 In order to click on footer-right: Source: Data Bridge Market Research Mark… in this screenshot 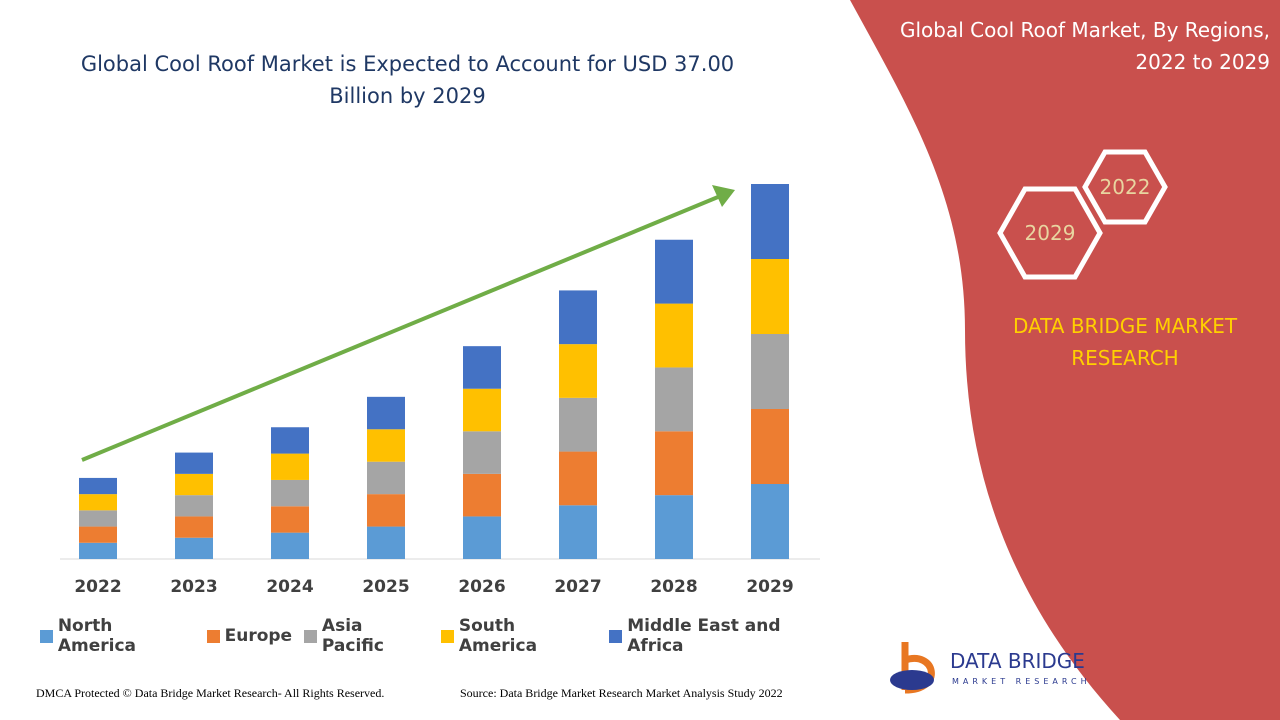, I will do `click(621, 693)`.